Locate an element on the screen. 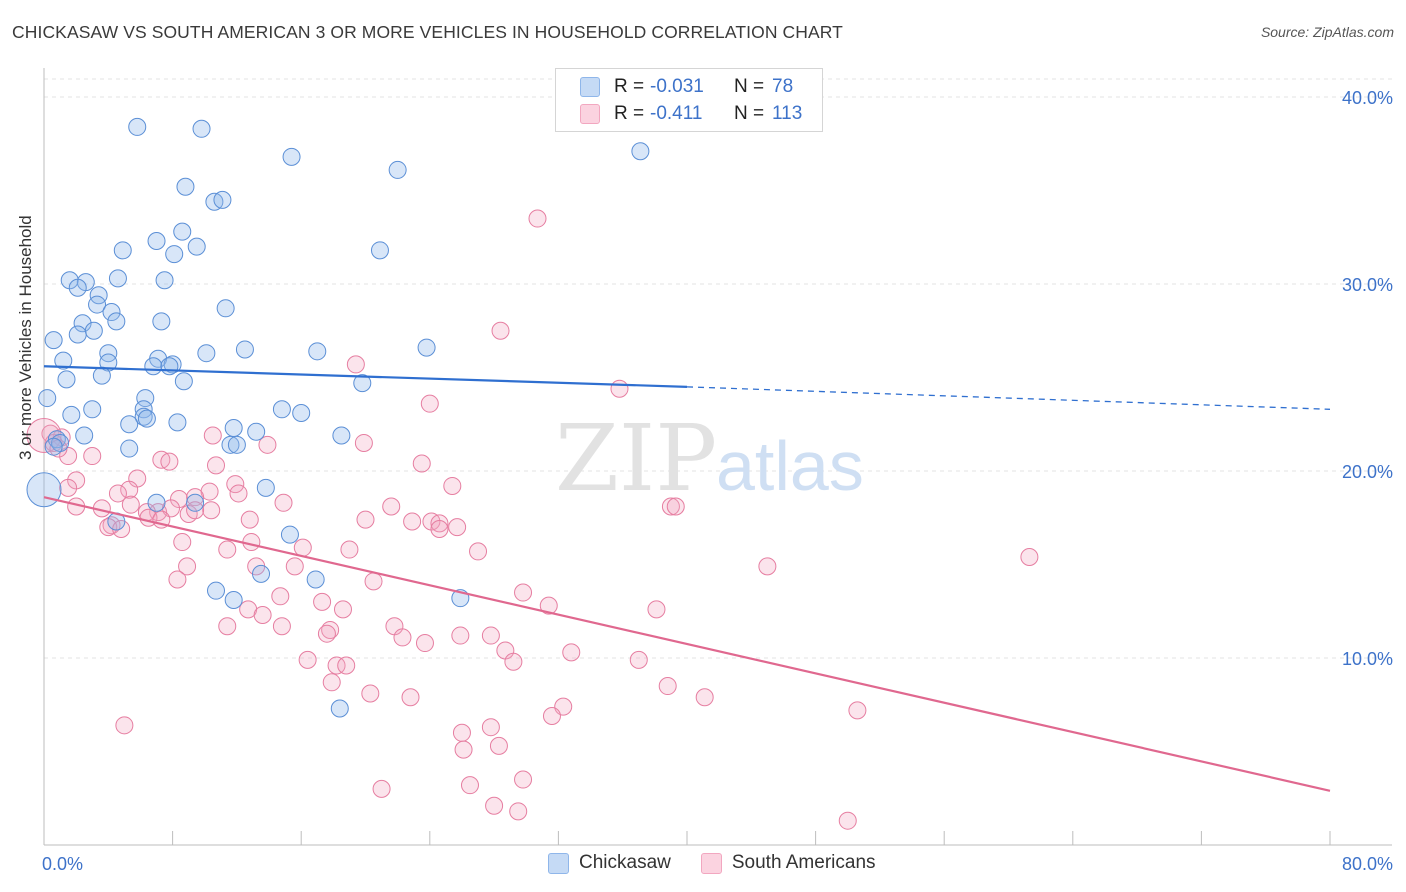 The height and width of the screenshot is (892, 1406). legend-r-label: R = is located at coordinates (629, 86).